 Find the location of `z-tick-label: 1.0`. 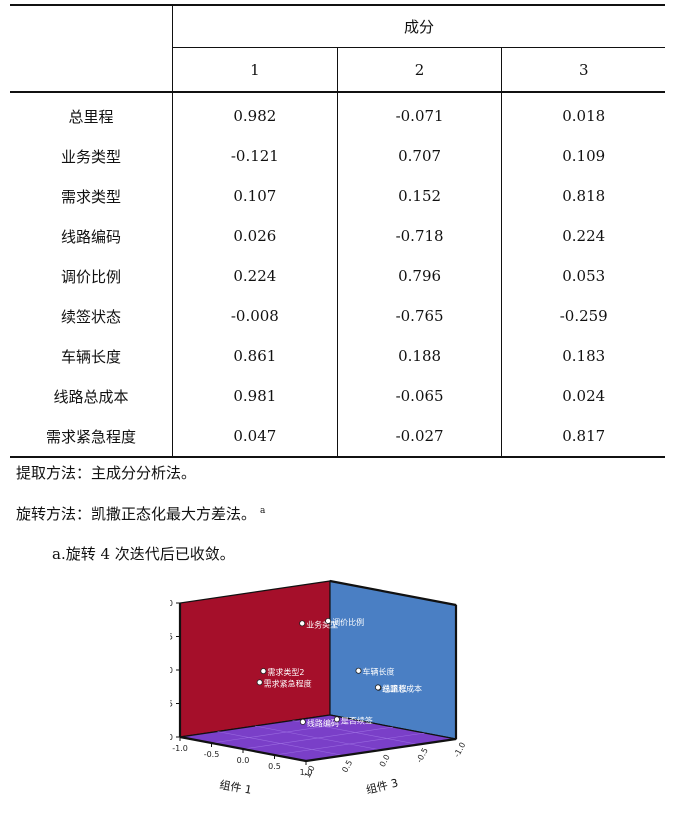

z-tick-label: 1.0 is located at coordinates (310, 771).